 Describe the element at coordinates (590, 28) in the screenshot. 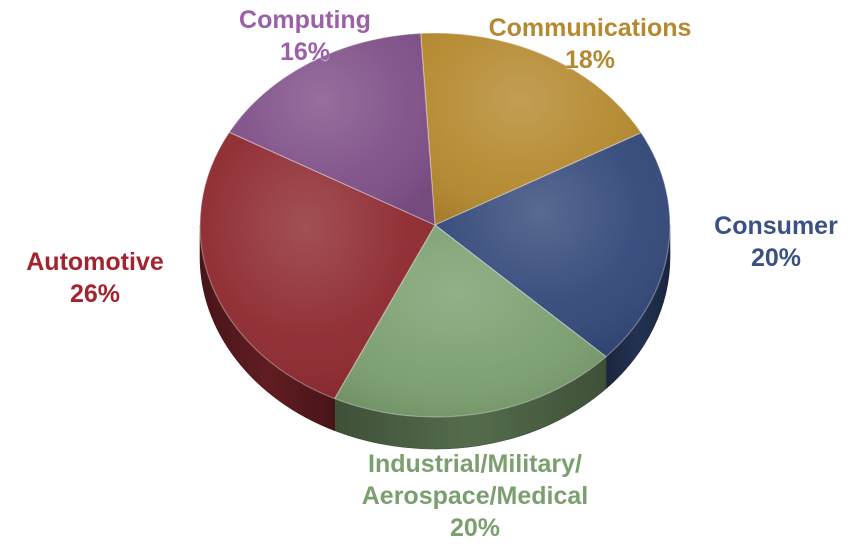

I see `label-communications-name: Communications` at that location.